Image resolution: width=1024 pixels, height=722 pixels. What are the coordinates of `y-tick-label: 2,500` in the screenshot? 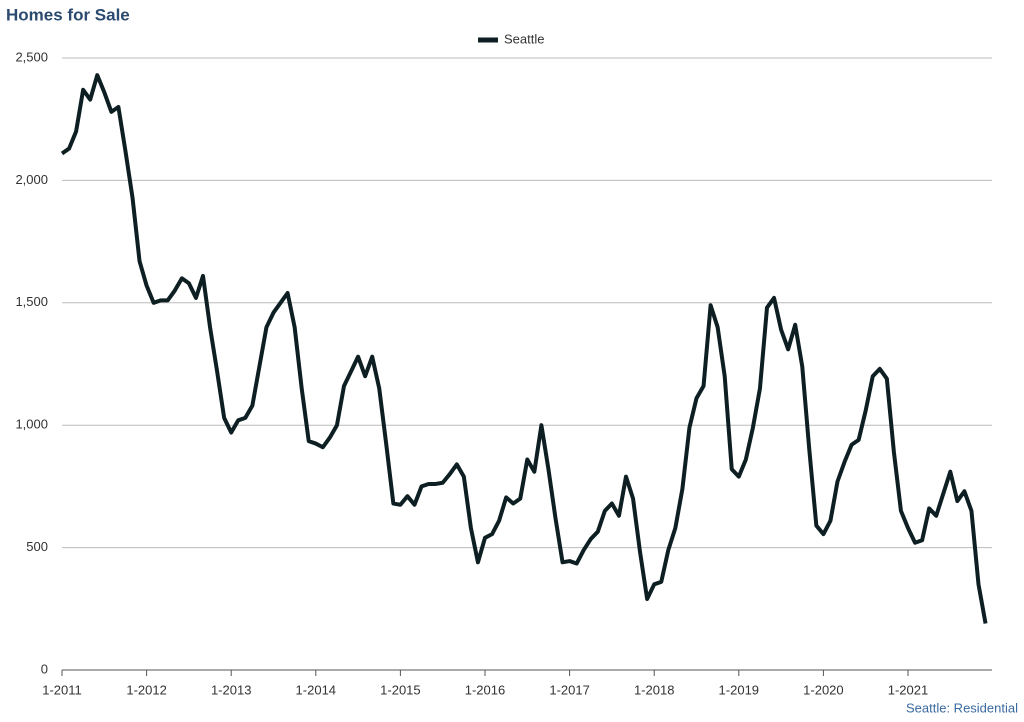 It's located at (31, 56).